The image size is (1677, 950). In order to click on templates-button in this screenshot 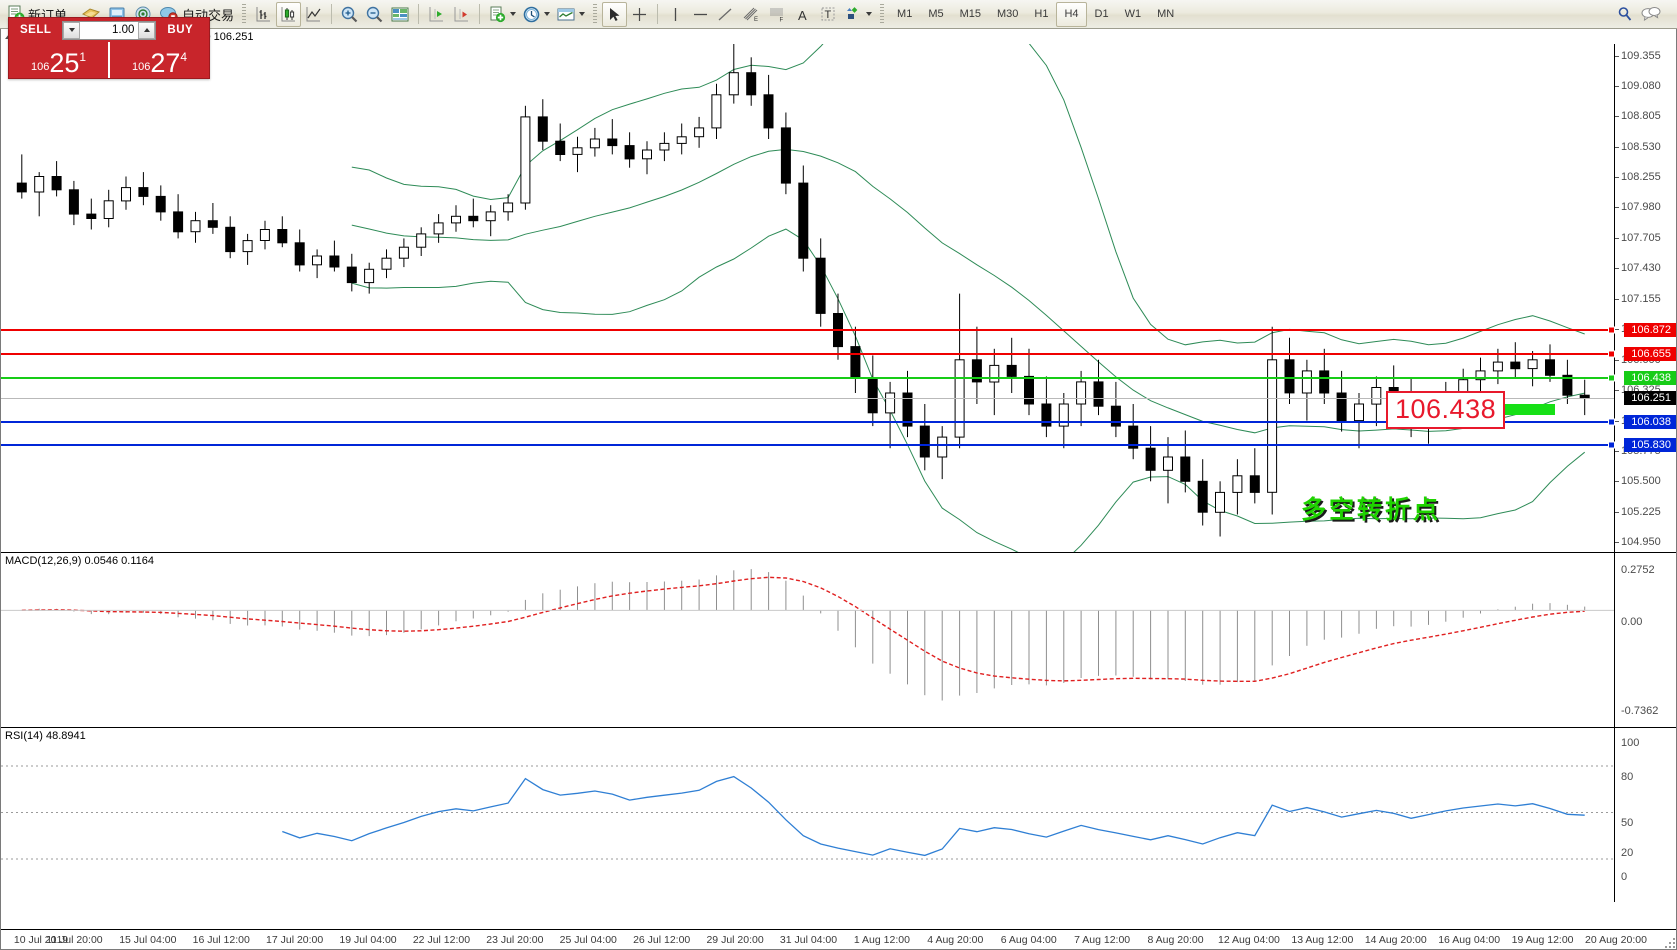, I will do `click(570, 14)`.